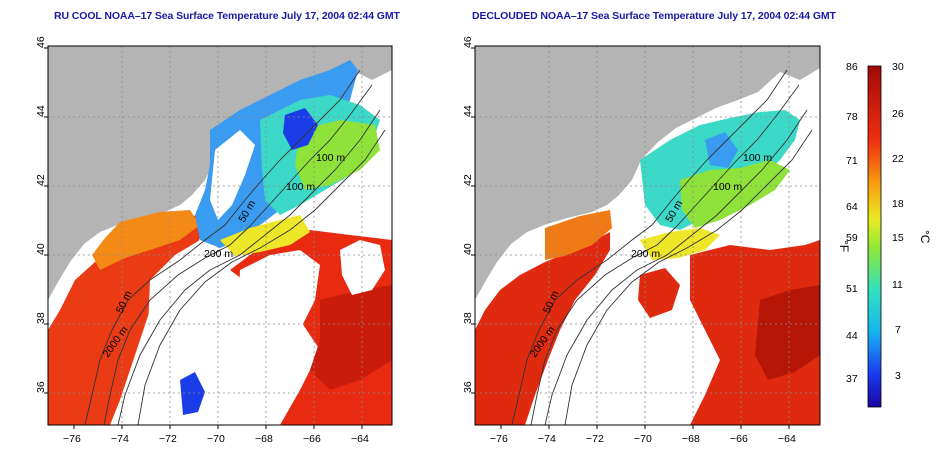 The image size is (950, 475). I want to click on left-x-axis: −76 −74 −72 −70 −68 −66 −64, so click(216, 435).